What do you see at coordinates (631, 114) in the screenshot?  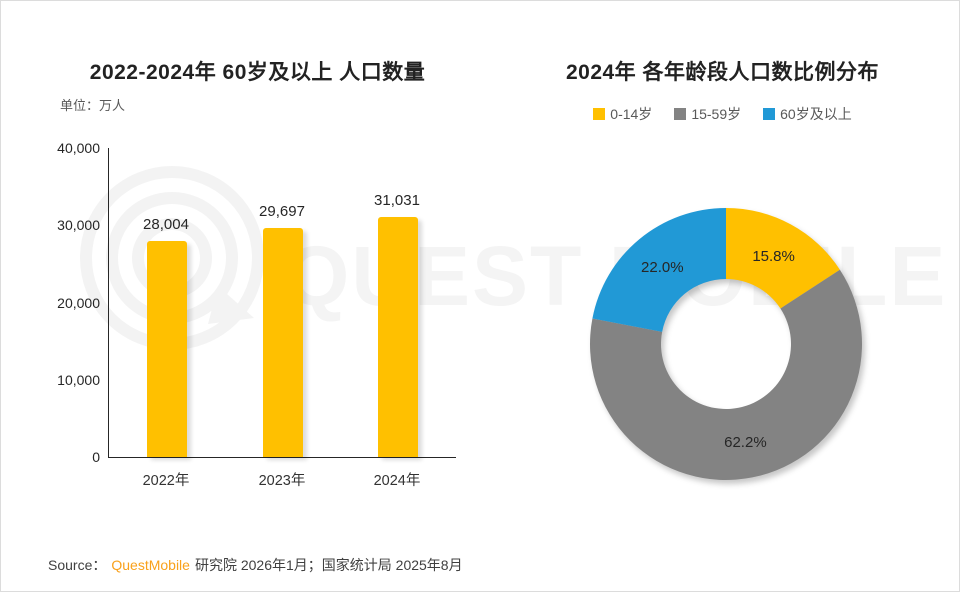 I see `legend-label: 0-14岁` at bounding box center [631, 114].